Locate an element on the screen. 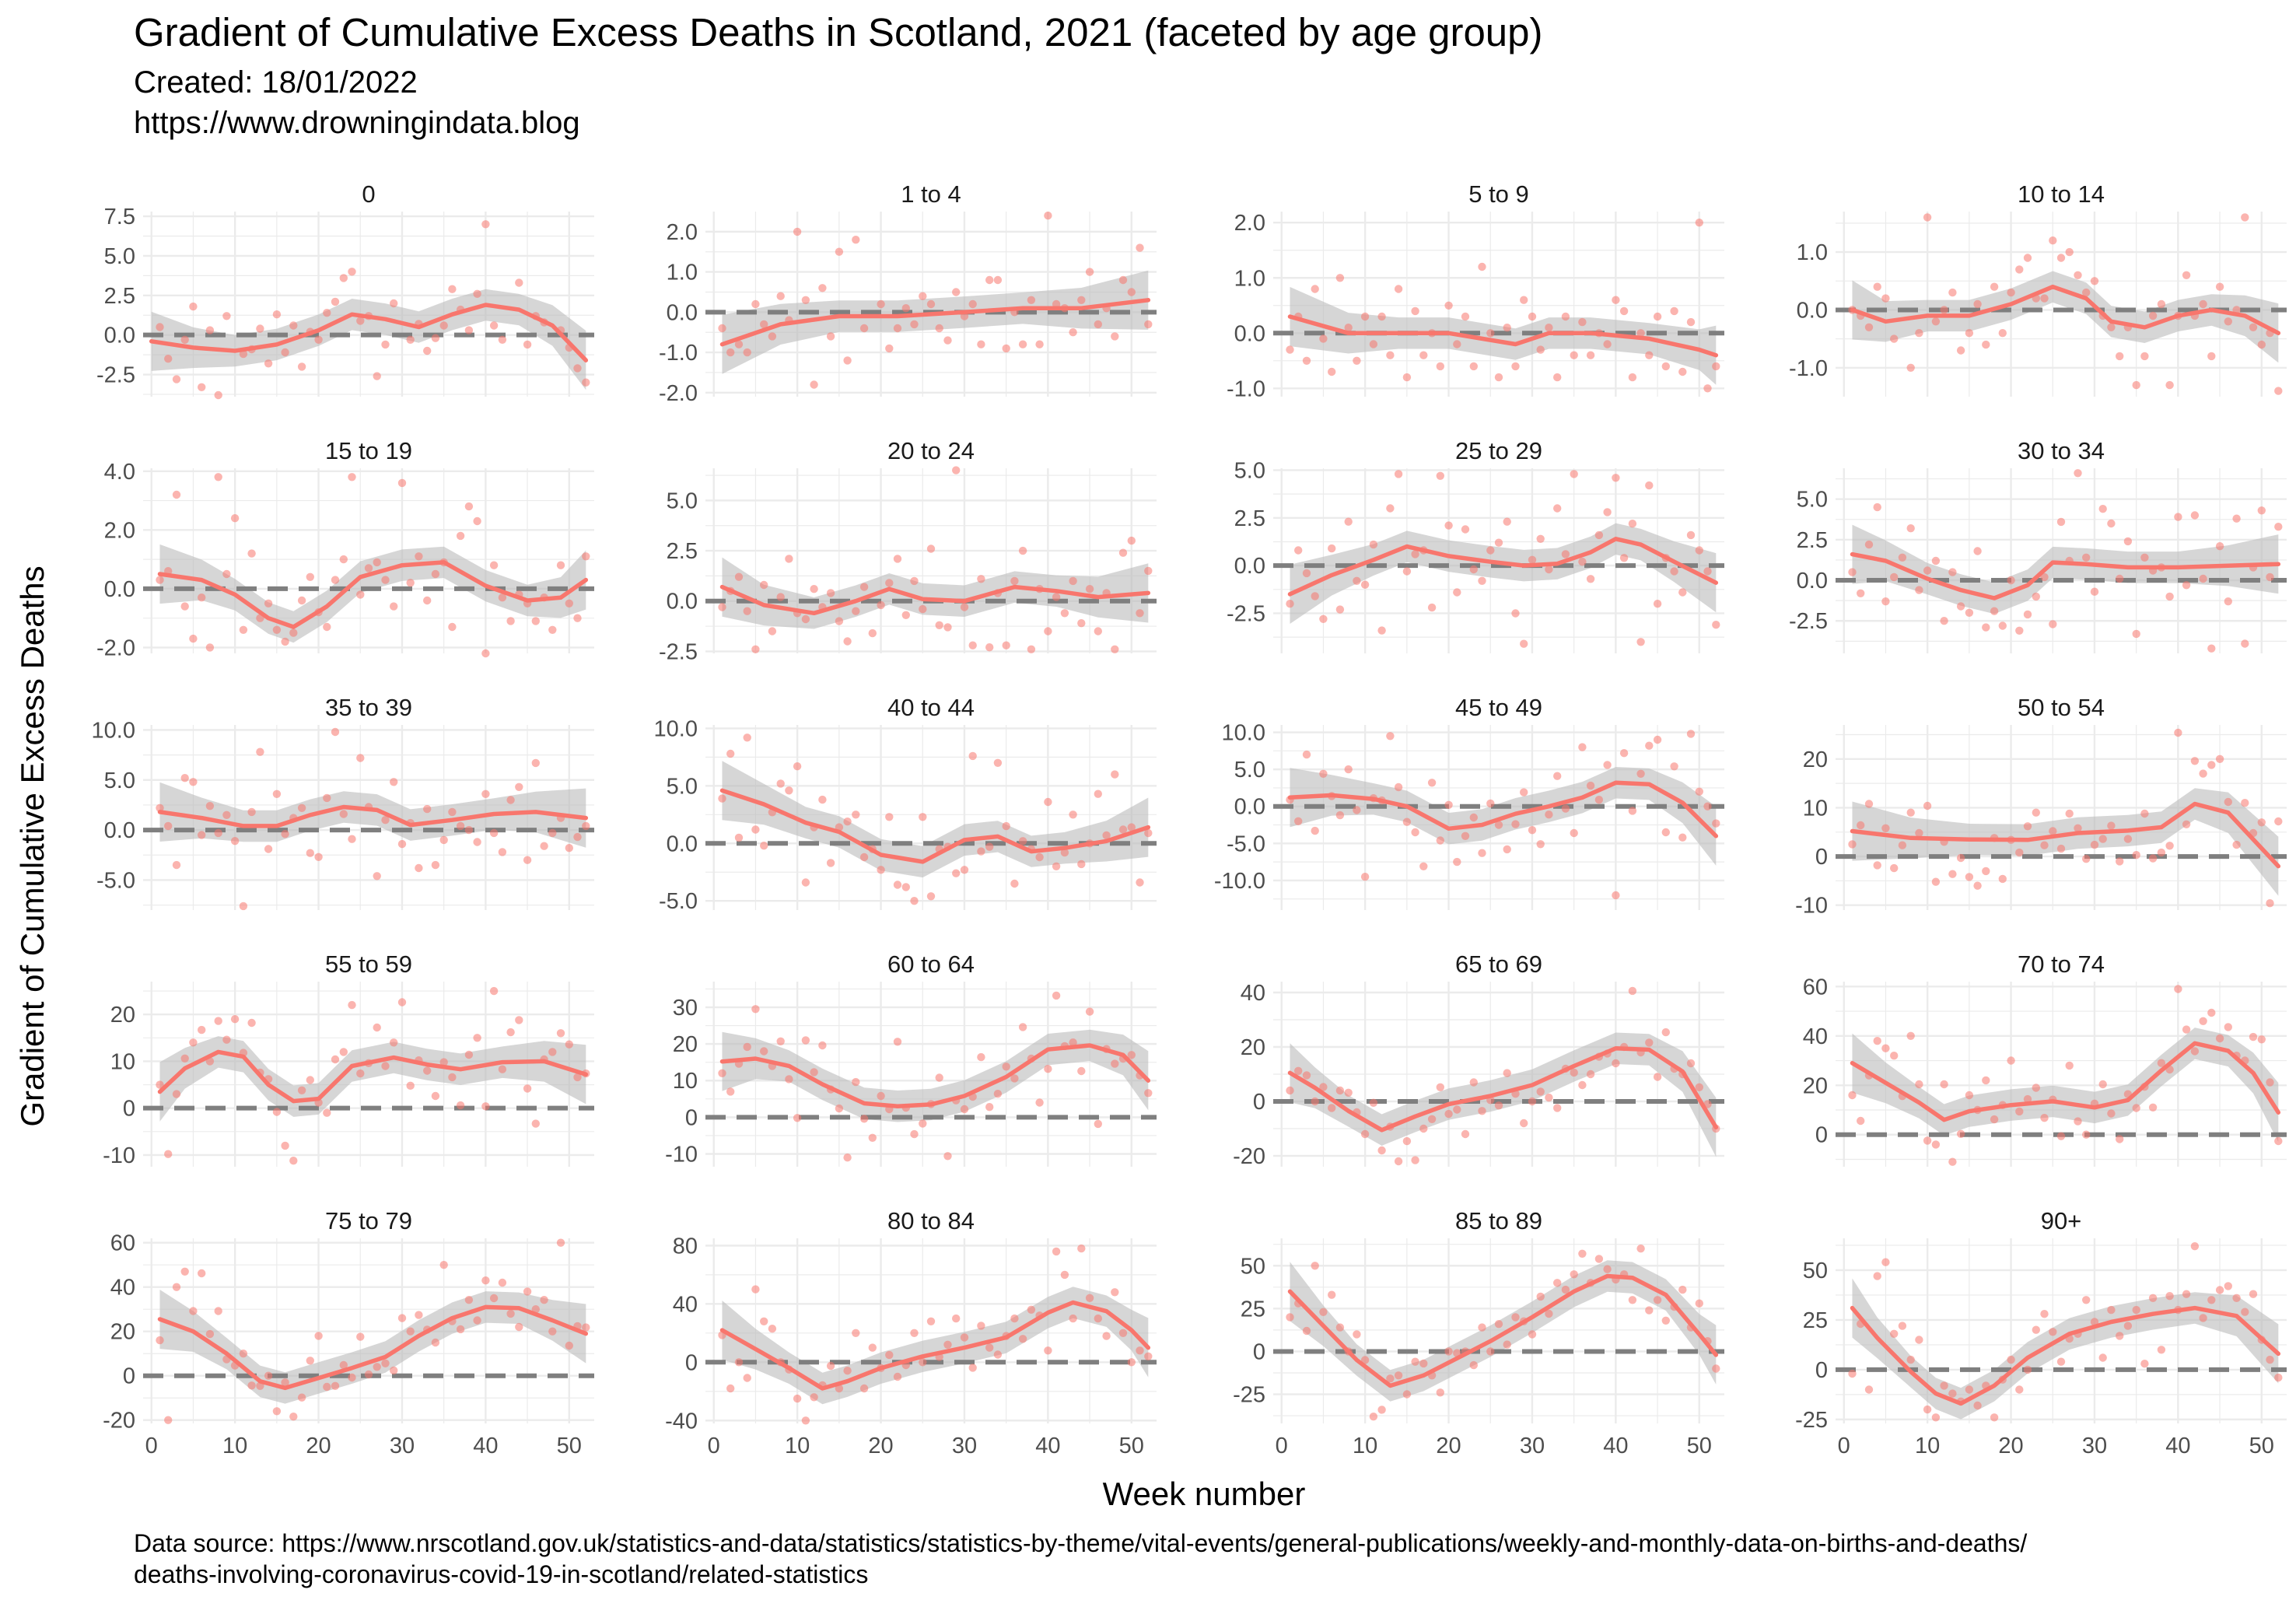 This screenshot has height=1607, width=2296. y-axis-label: Gradient of Cumulative Excess Deaths is located at coordinates (33, 846).